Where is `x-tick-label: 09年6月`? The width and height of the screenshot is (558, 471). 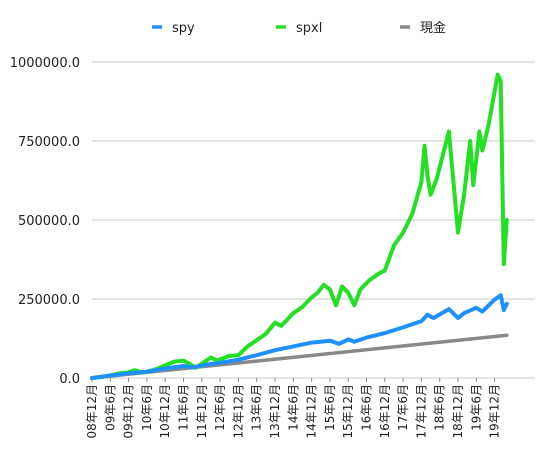 x-tick-label: 09年6月 is located at coordinates (110, 407).